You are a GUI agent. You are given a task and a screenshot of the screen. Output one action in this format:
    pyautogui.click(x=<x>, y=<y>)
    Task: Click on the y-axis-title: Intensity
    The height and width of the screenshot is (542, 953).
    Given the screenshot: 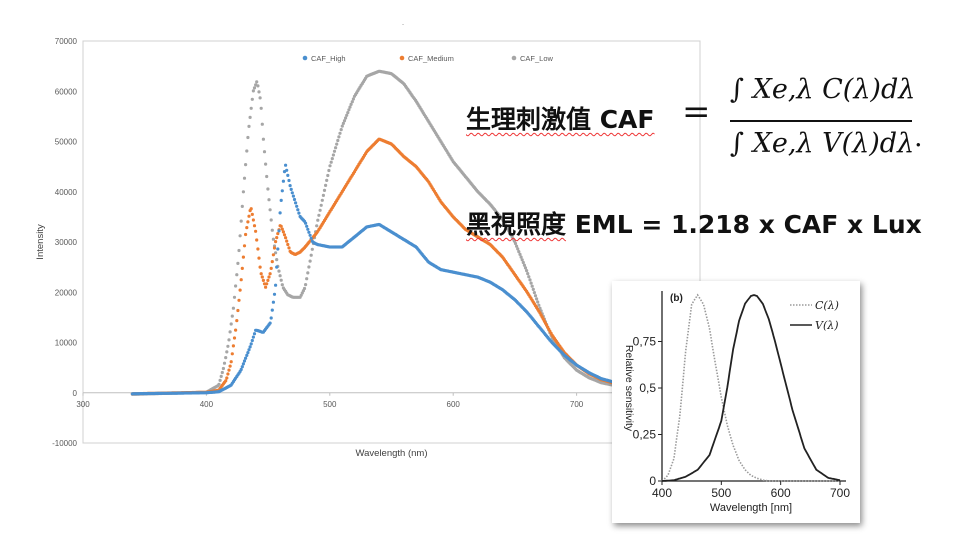 What is the action you would take?
    pyautogui.click(x=40, y=242)
    